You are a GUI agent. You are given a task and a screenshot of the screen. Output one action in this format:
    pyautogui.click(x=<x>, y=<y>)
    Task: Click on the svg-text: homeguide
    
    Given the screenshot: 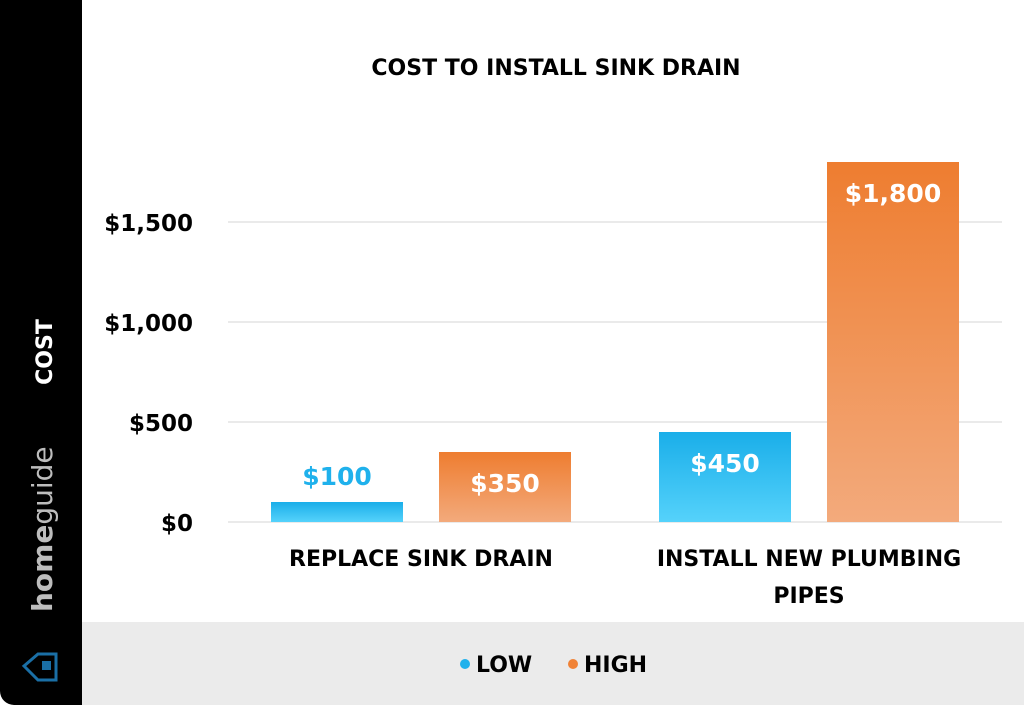 What is the action you would take?
    pyautogui.click(x=42, y=529)
    